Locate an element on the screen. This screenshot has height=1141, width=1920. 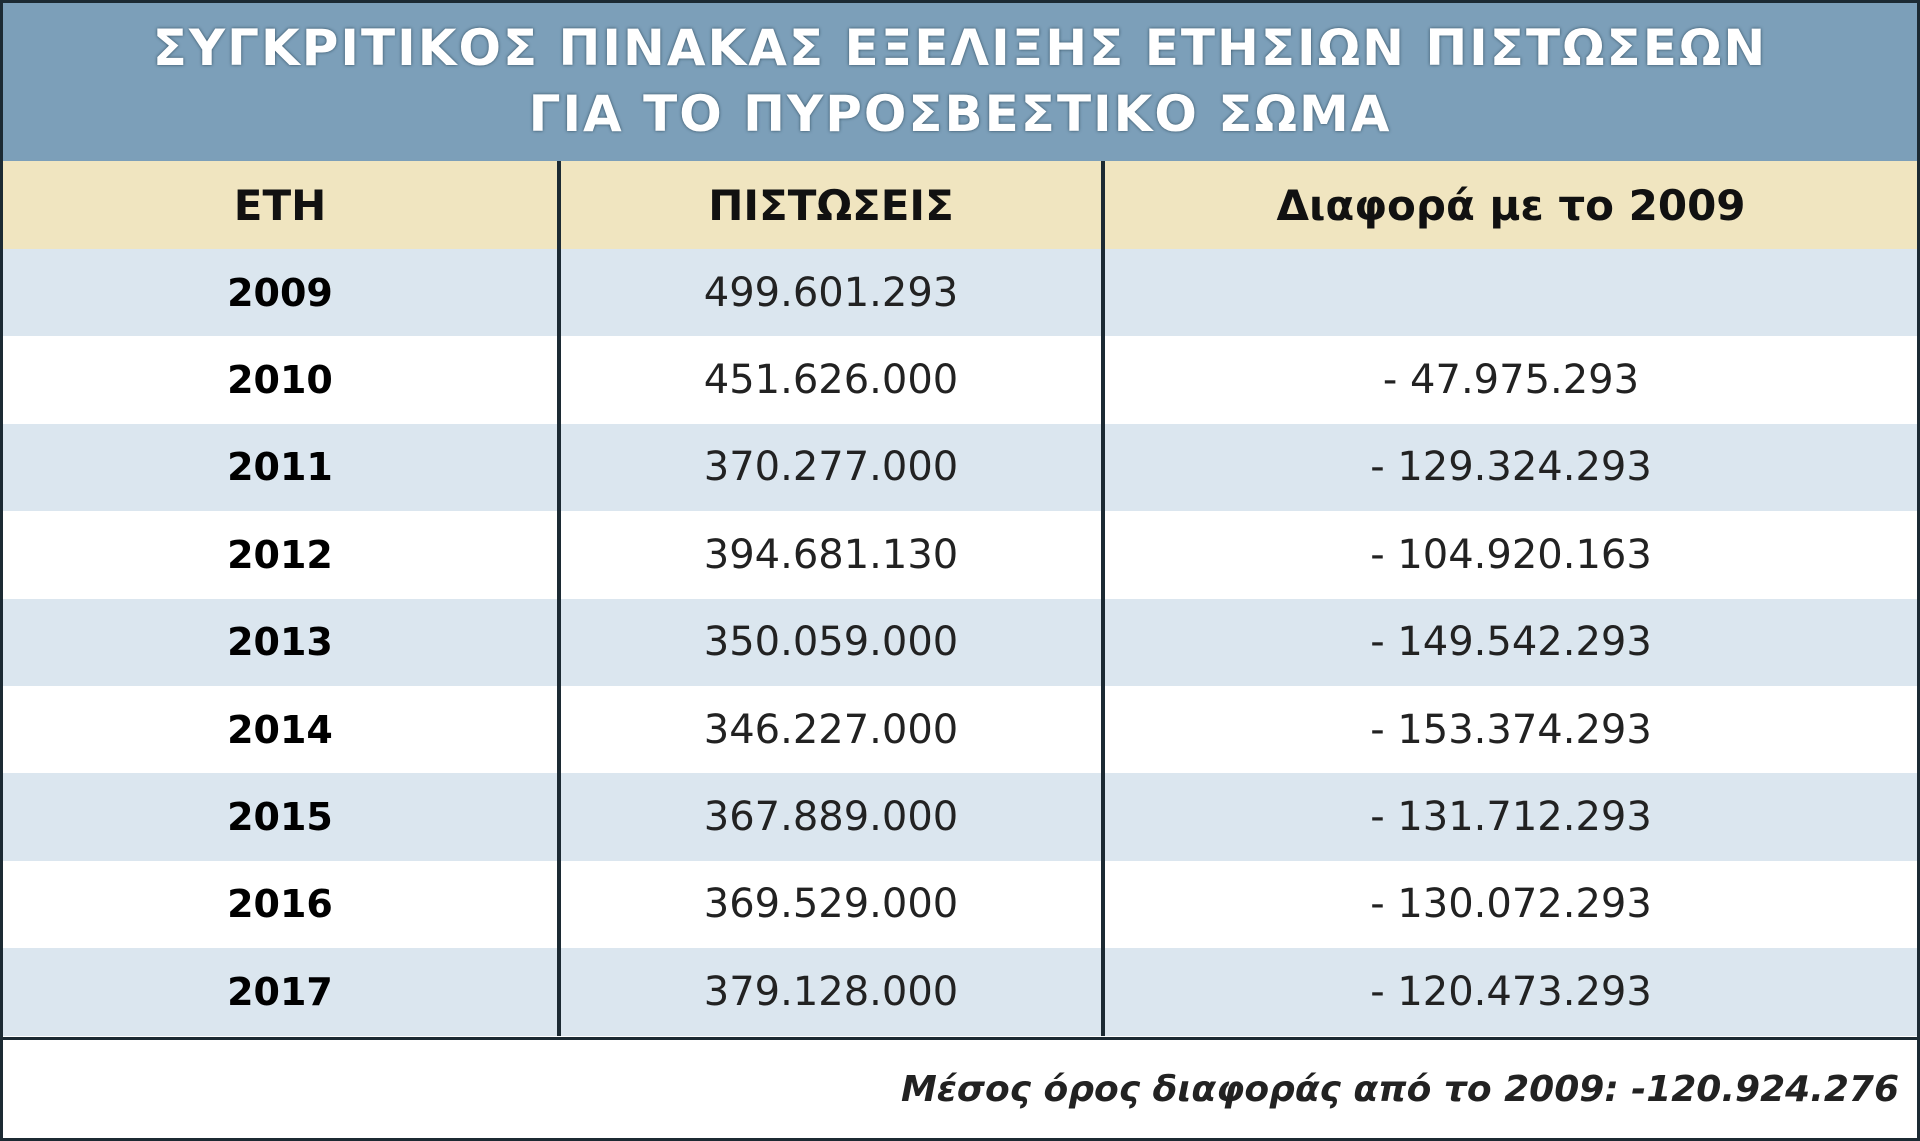
header-cell: Διαφορά με το 2009 is located at coordinates (1509, 205).